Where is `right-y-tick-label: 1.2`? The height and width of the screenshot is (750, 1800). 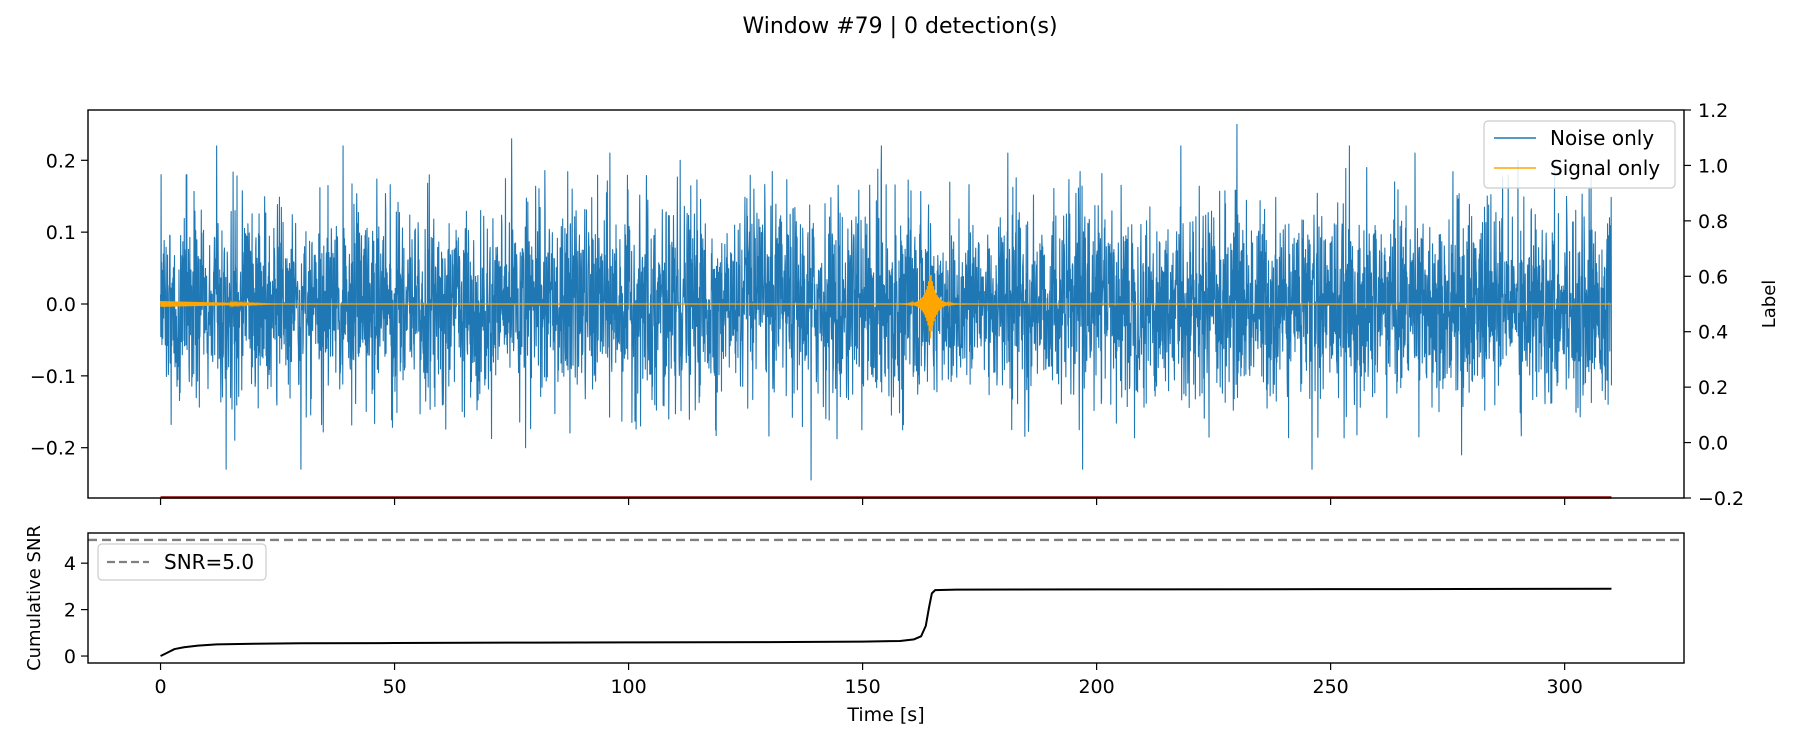 right-y-tick-label: 1.2 is located at coordinates (1713, 111).